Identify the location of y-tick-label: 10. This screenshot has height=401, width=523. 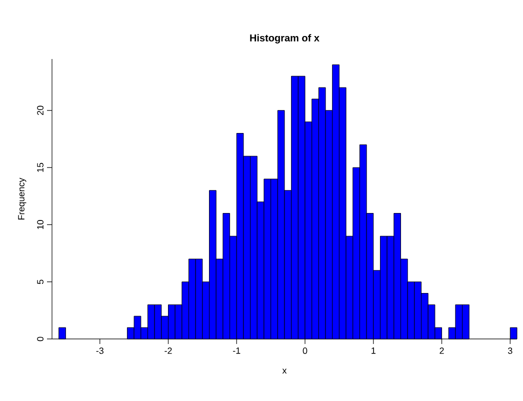
(40, 225).